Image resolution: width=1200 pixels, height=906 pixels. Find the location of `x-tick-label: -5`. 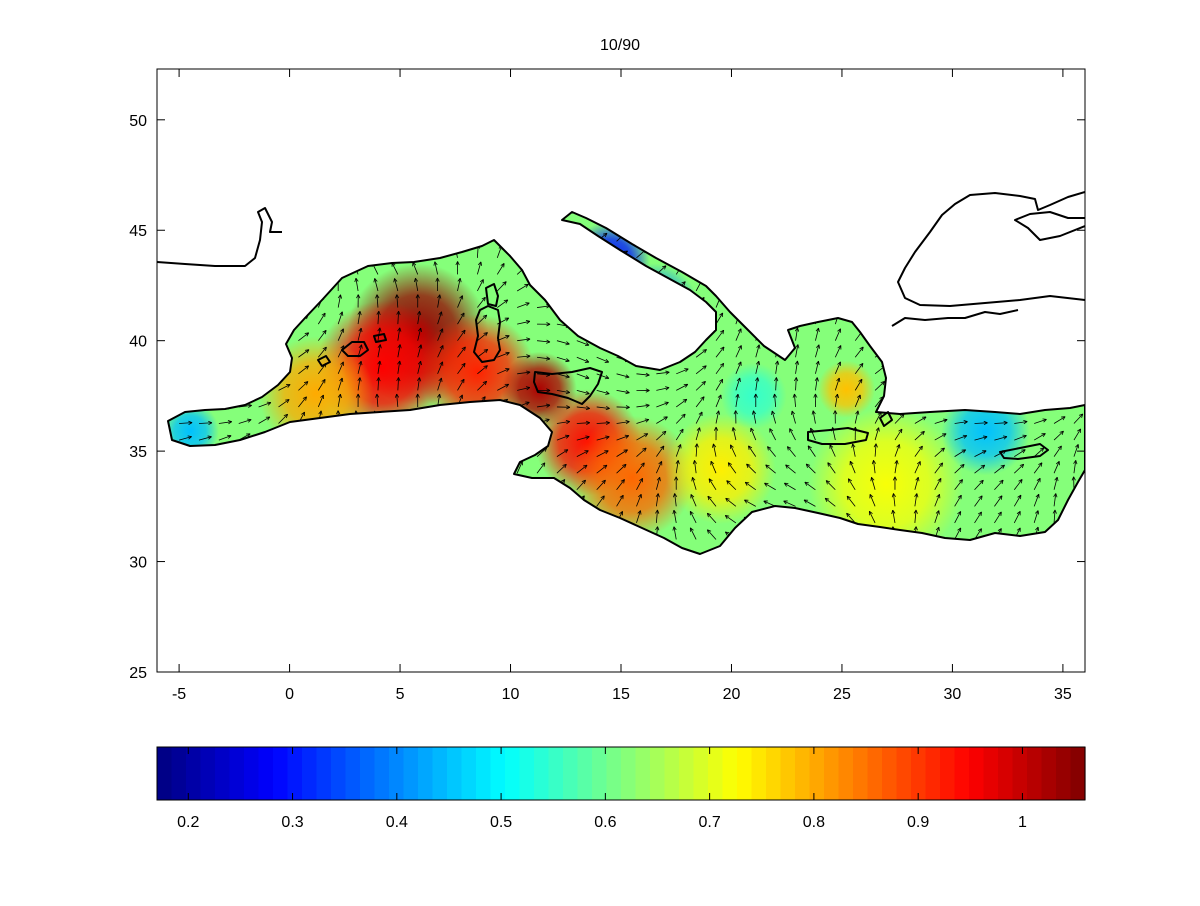

x-tick-label: -5 is located at coordinates (179, 694).